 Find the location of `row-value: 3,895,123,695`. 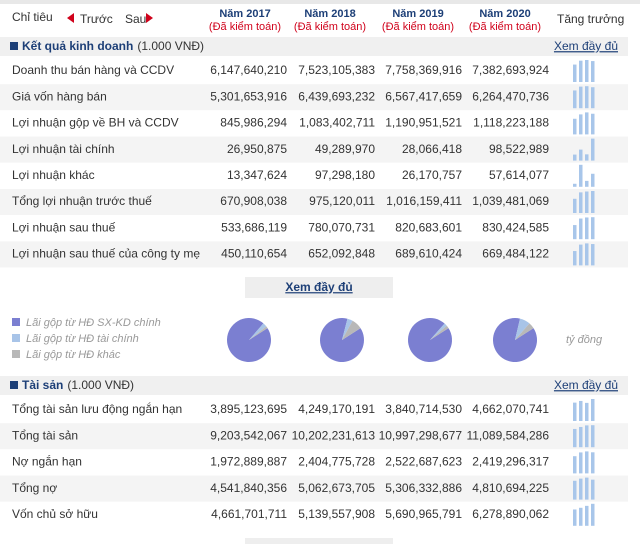

row-value: 3,895,123,695 is located at coordinates (248, 409).